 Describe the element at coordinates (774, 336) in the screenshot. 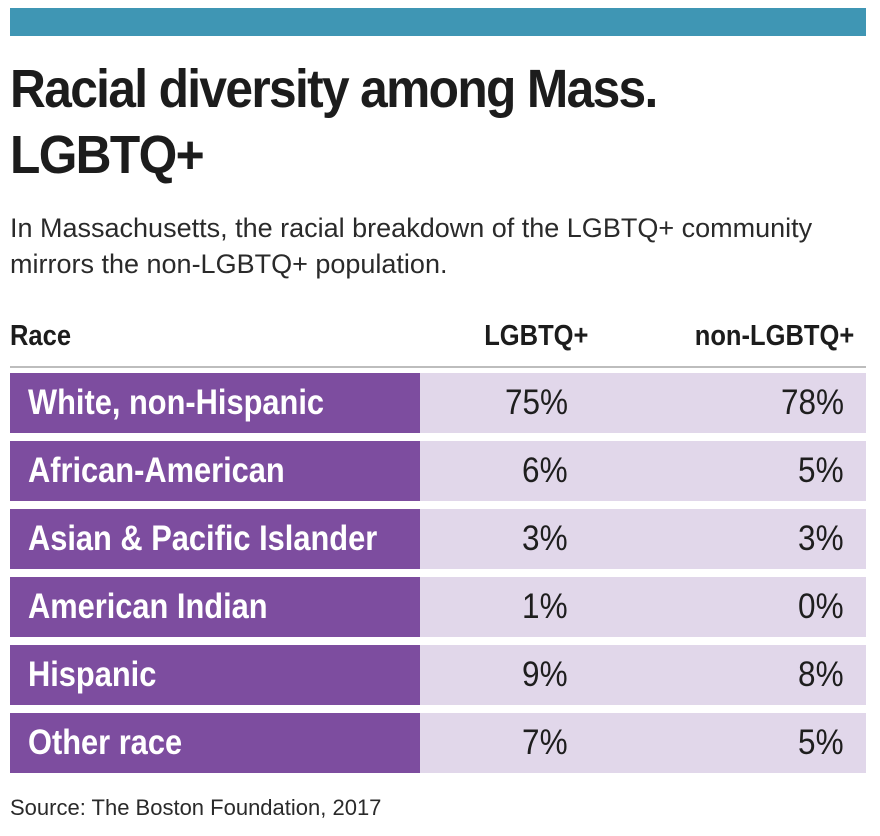

I see `column-header-non-lgbtq: non-LGBTQ+` at that location.